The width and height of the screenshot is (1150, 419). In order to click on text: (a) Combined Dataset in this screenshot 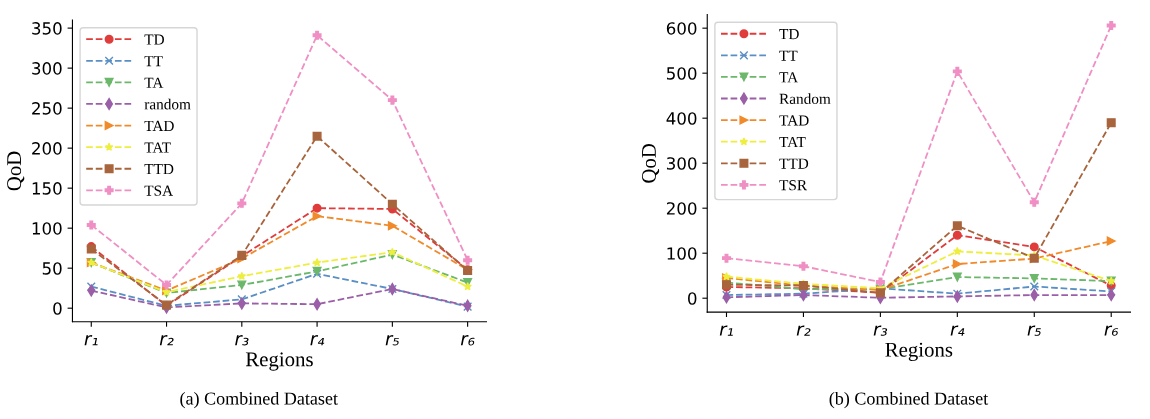, I will do `click(259, 400)`.